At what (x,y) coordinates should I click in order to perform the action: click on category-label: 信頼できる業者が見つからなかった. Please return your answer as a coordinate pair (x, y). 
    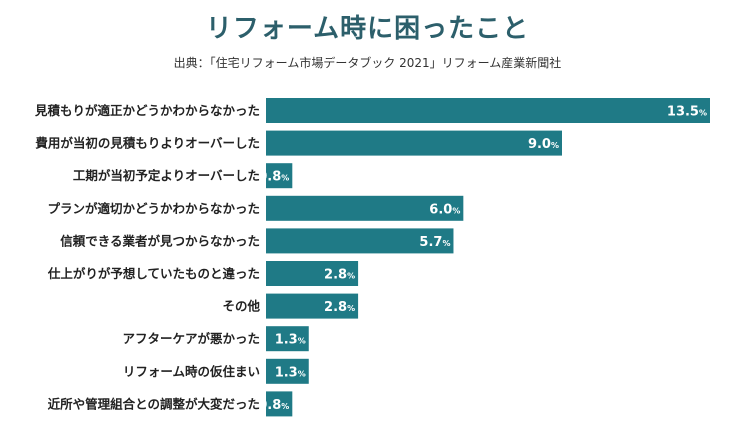
    Looking at the image, I should click on (160, 240).